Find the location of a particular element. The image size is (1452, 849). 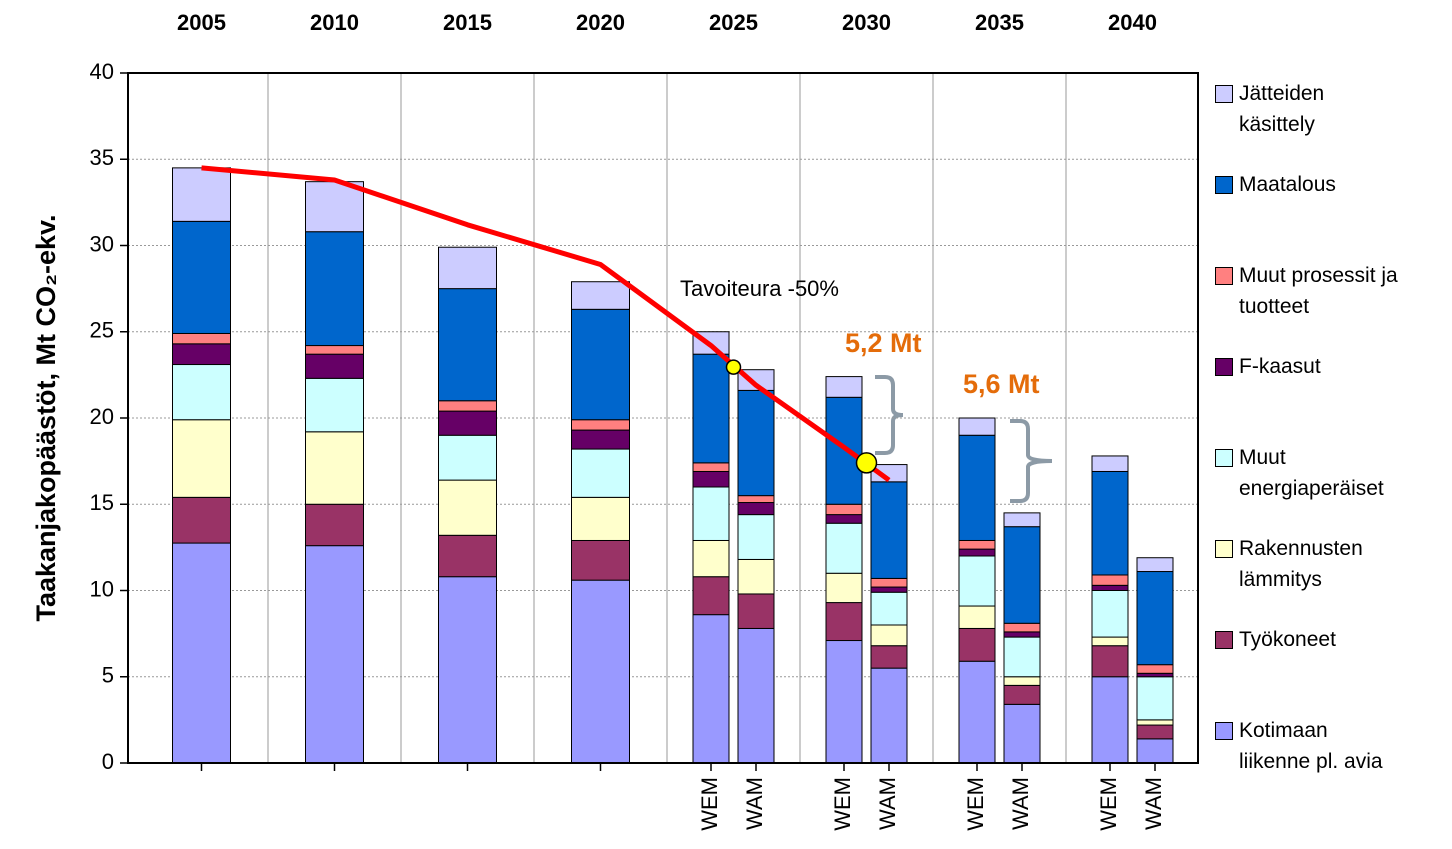

legend-item: Muut energiaperäiset is located at coordinates (1308, 473).